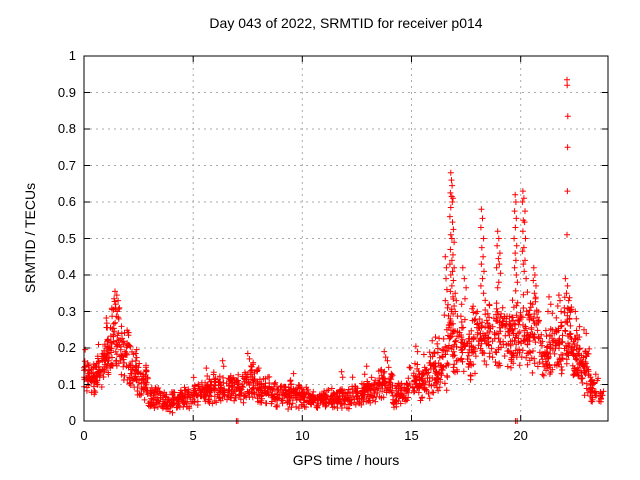 The width and height of the screenshot is (640, 480). What do you see at coordinates (66, 92) in the screenshot?
I see `y-tick-label: 0.9` at bounding box center [66, 92].